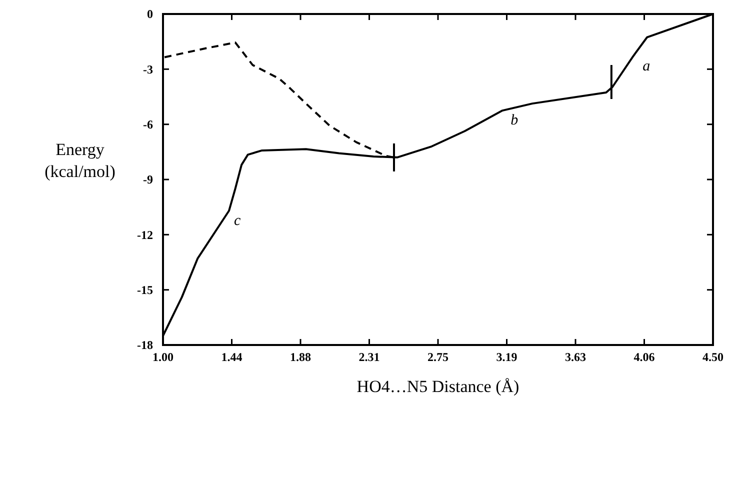  I want to click on x-tick-label: 4.50, so click(713, 357).